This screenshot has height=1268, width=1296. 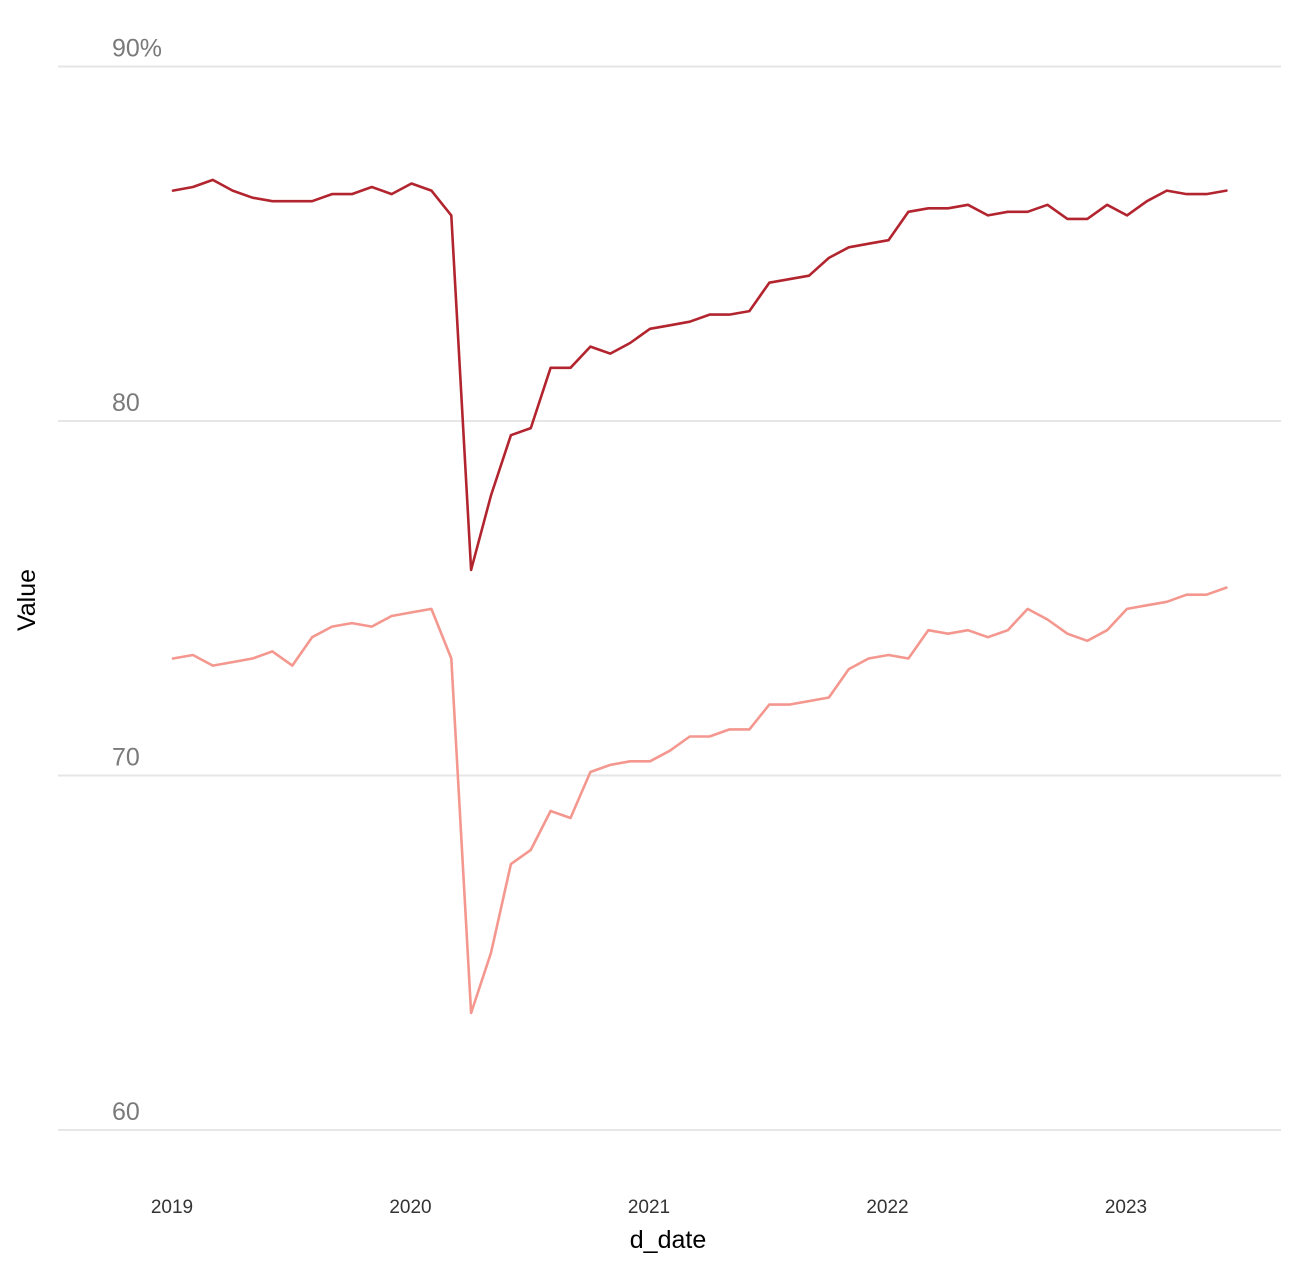 What do you see at coordinates (1126, 1207) in the screenshot?
I see `x-tick-label: 2023` at bounding box center [1126, 1207].